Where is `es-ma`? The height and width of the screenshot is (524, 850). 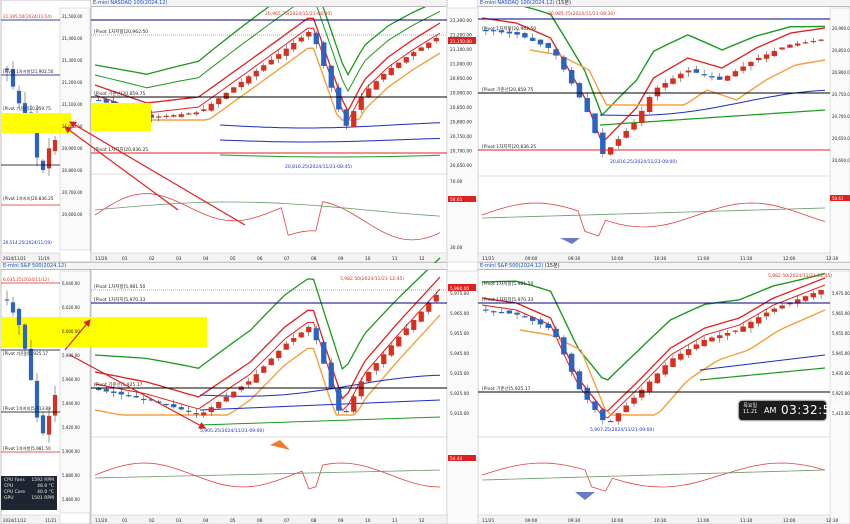 es-ma is located at coordinates (267, 365).